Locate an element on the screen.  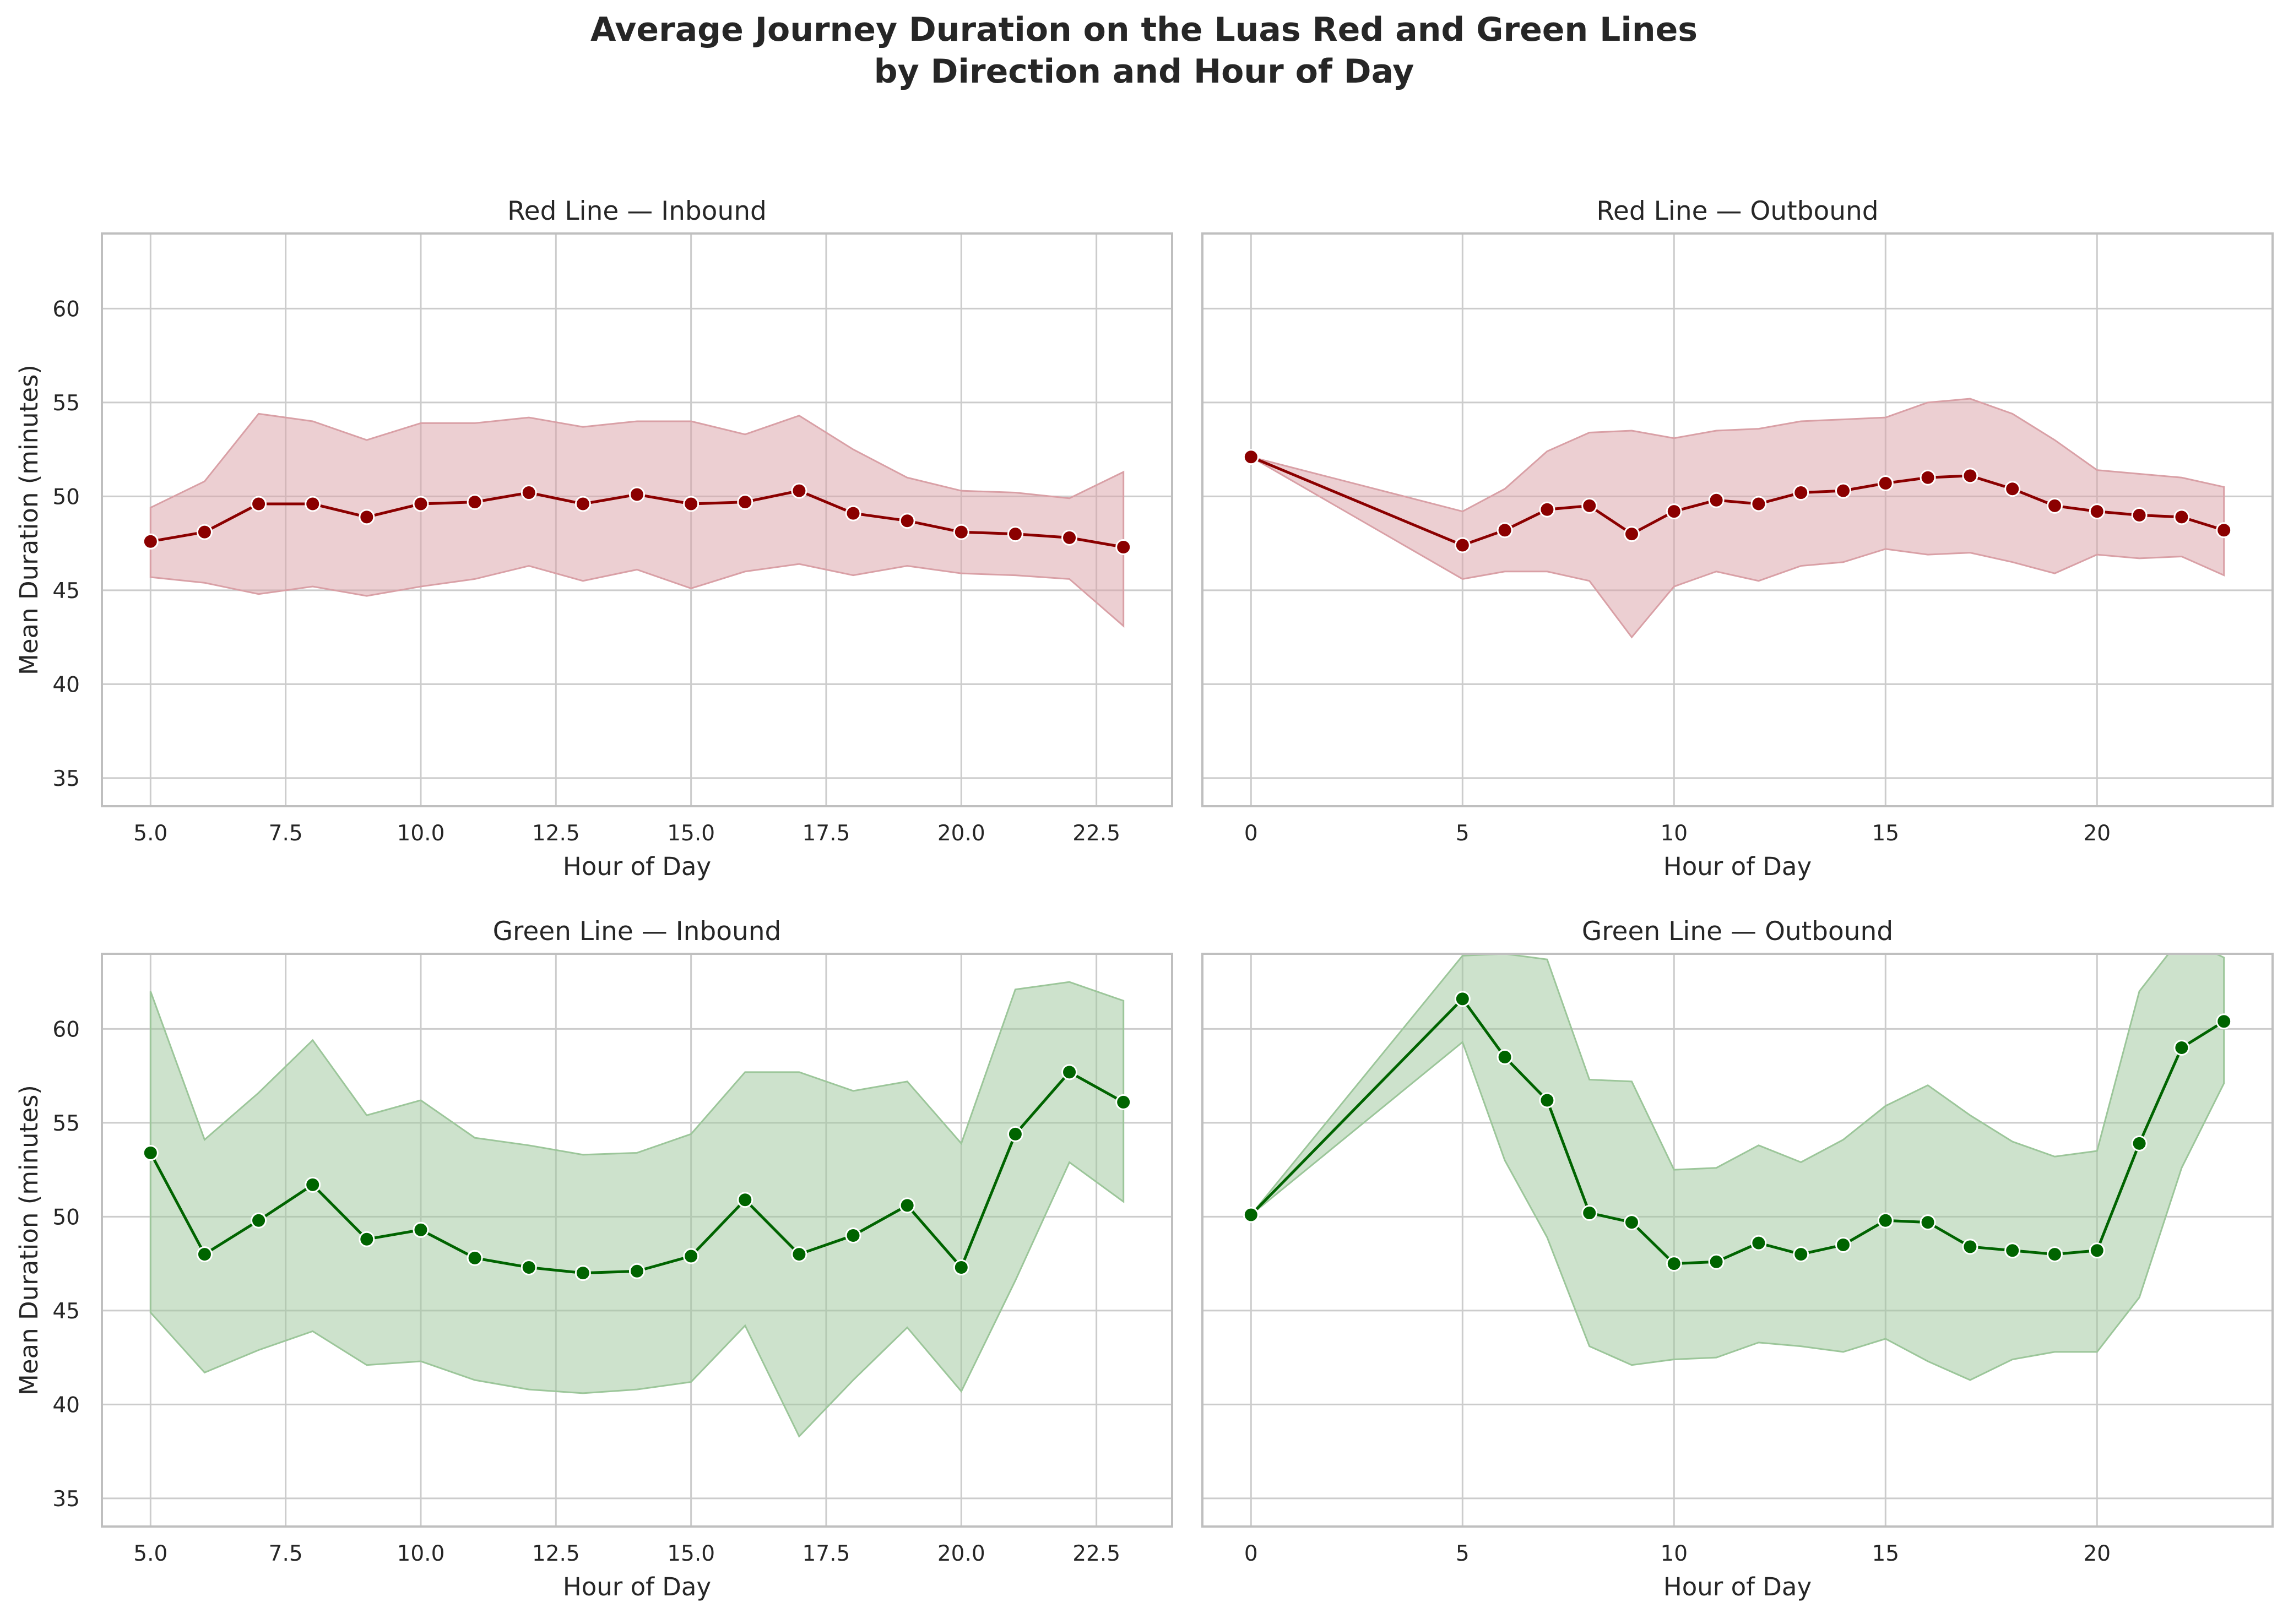
x-tick-label: 15 is located at coordinates (1885, 833).